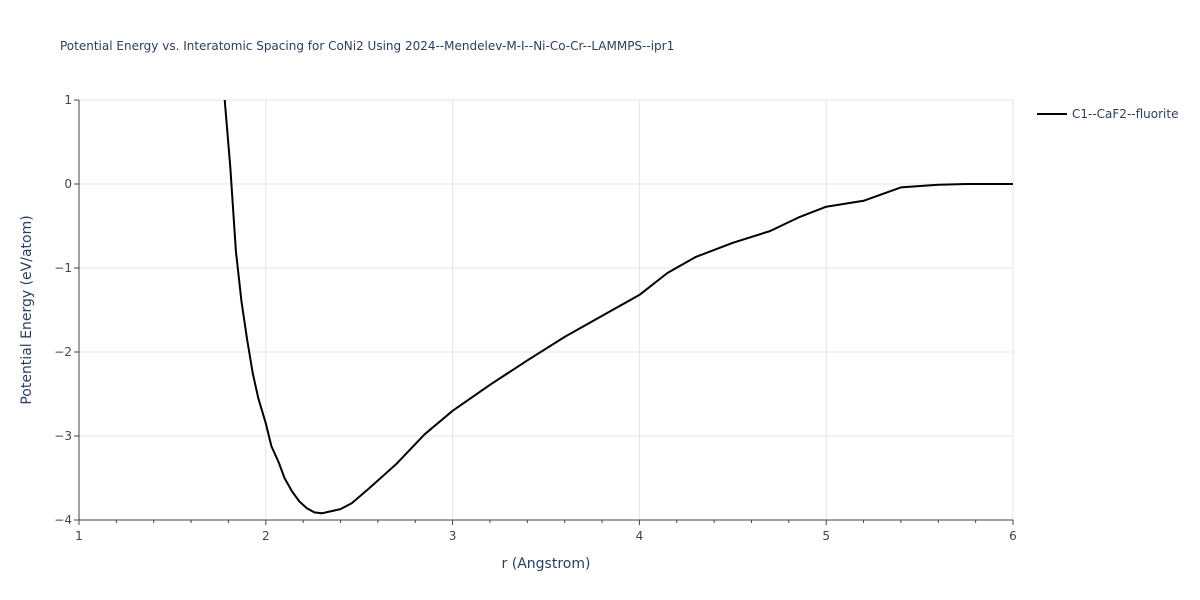 Image resolution: width=1200 pixels, height=600 pixels. What do you see at coordinates (1013, 536) in the screenshot?
I see `x-tick-label: 6` at bounding box center [1013, 536].